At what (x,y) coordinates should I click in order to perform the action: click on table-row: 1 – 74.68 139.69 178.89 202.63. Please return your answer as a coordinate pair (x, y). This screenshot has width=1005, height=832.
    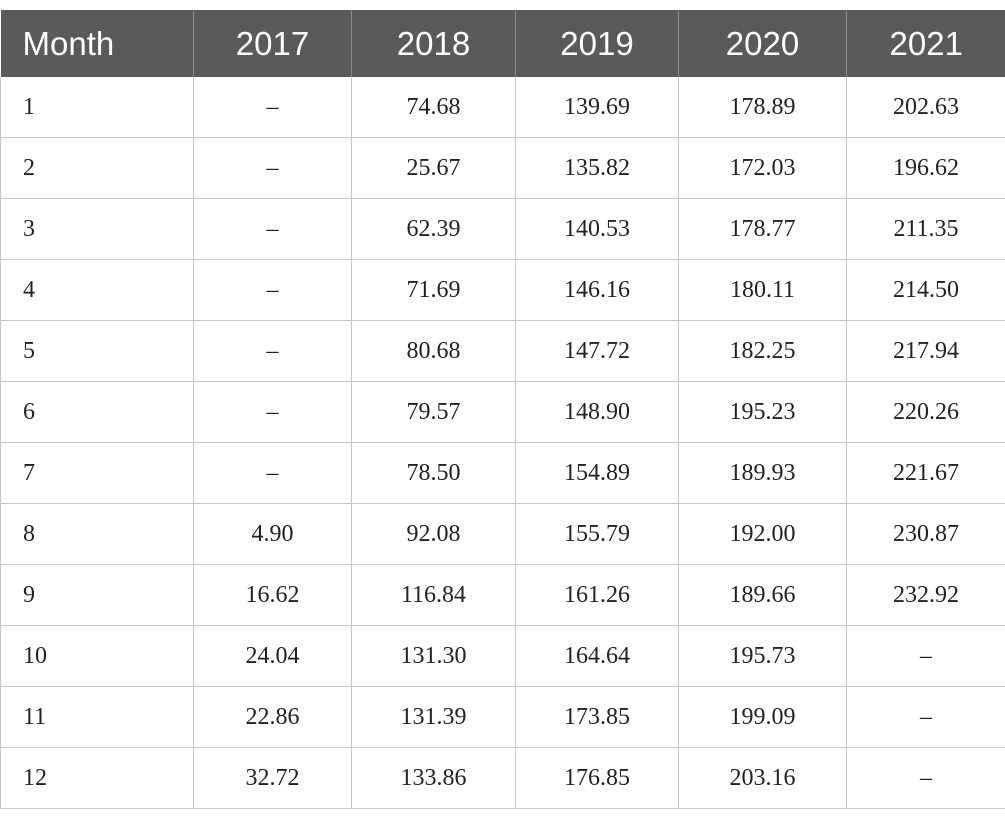
    Looking at the image, I should click on (502, 107).